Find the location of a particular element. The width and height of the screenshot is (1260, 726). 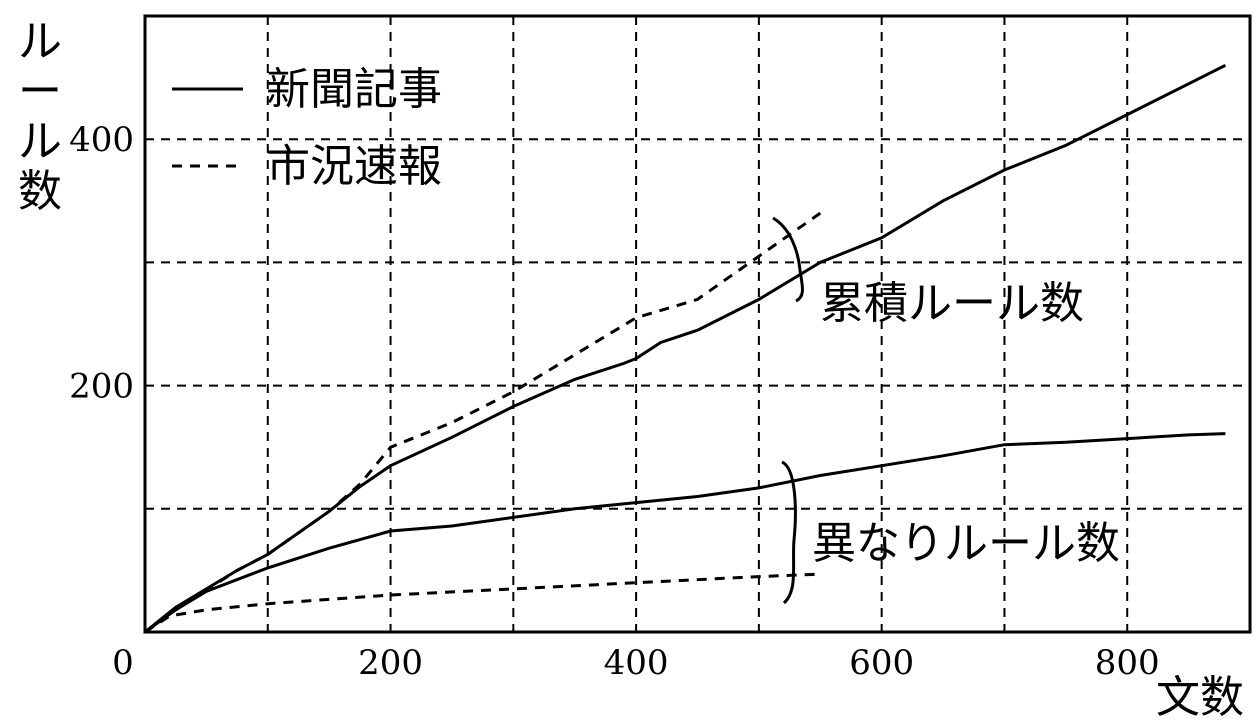

x-tick-label: 200 is located at coordinates (390, 663).